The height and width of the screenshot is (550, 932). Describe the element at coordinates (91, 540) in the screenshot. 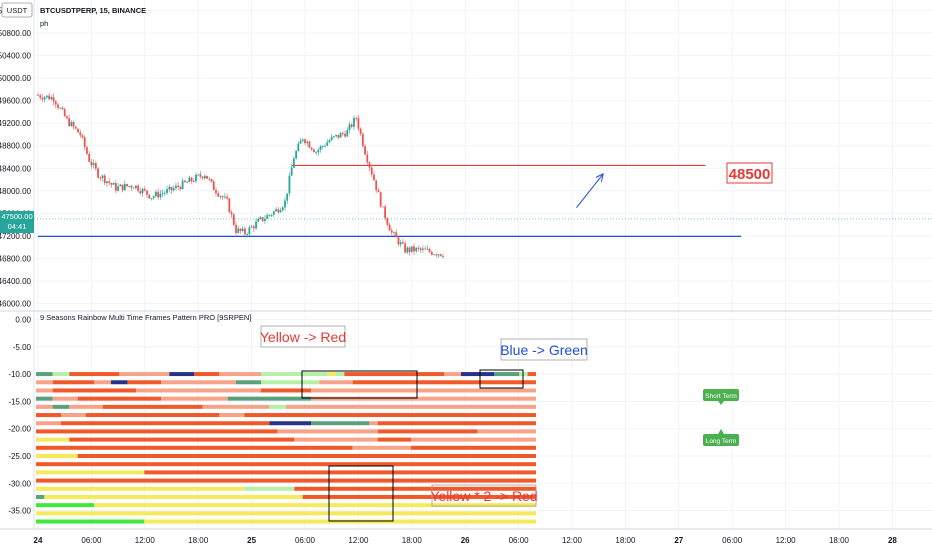

I see `time-tick-label: 06:00` at that location.